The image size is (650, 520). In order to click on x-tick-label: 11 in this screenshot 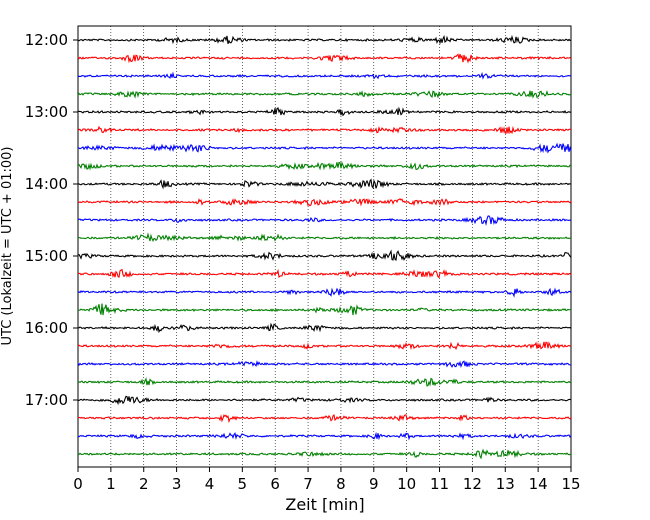, I will do `click(439, 484)`.